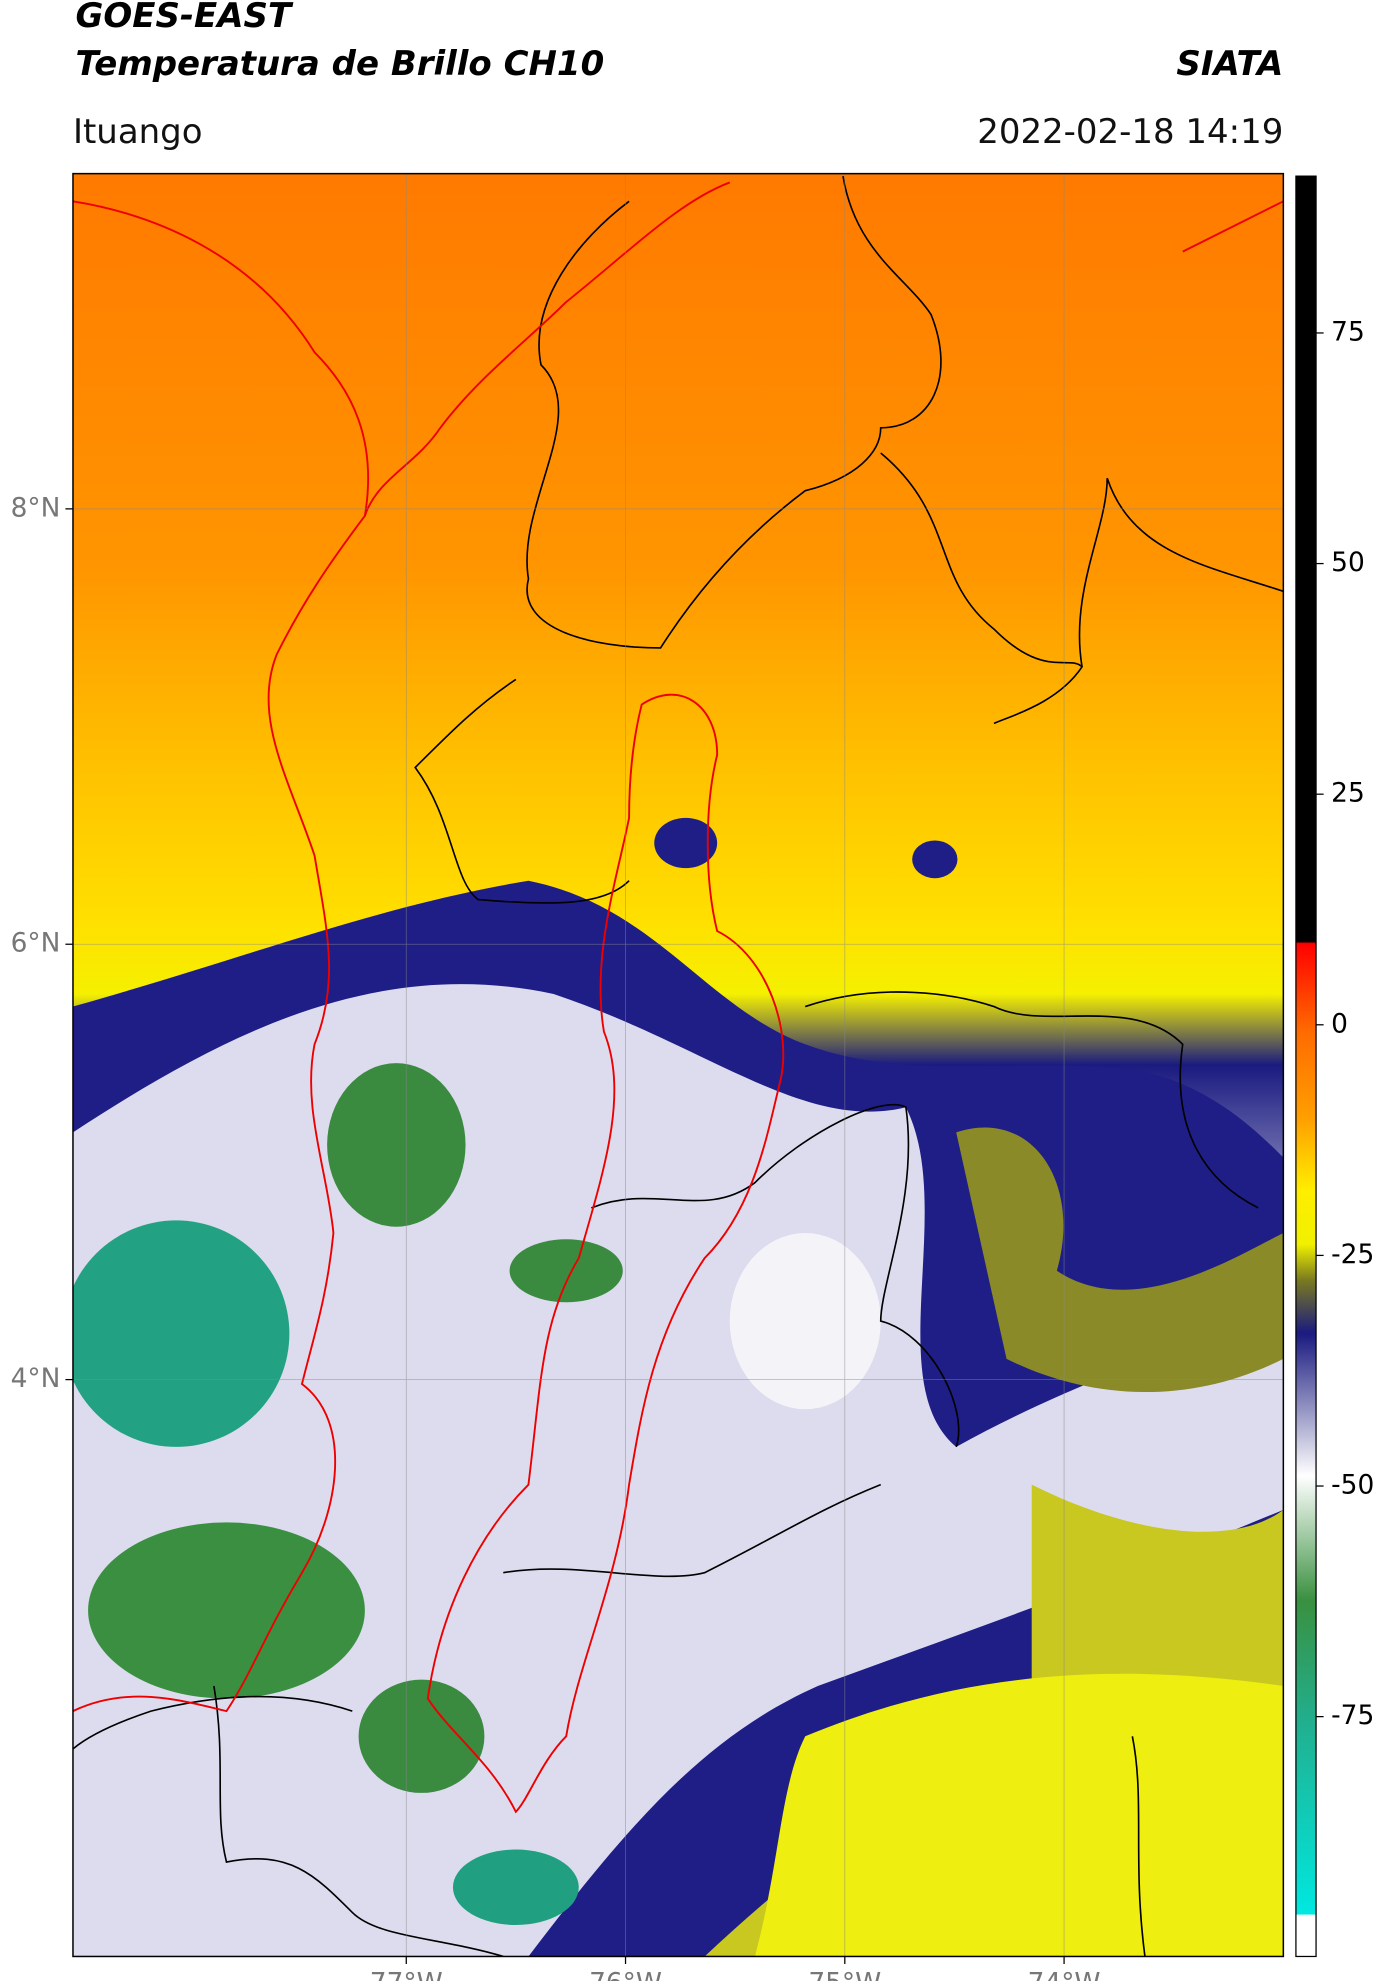 The height and width of the screenshot is (1981, 1384). I want to click on location: Ituango, so click(138, 132).